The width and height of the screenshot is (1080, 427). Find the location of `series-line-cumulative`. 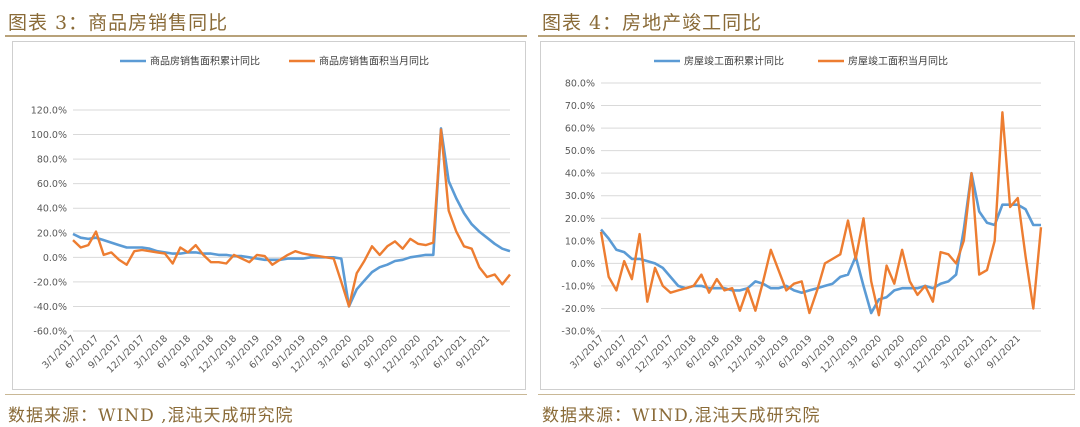

series-line-cumulative is located at coordinates (820, 243).